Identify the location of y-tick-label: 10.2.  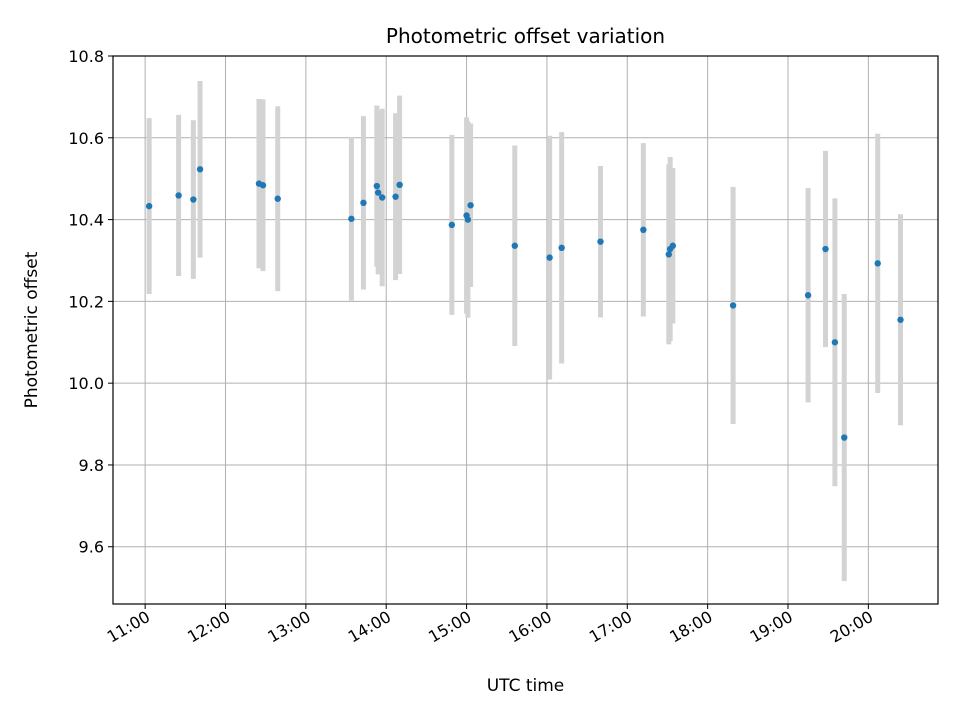
(86, 301).